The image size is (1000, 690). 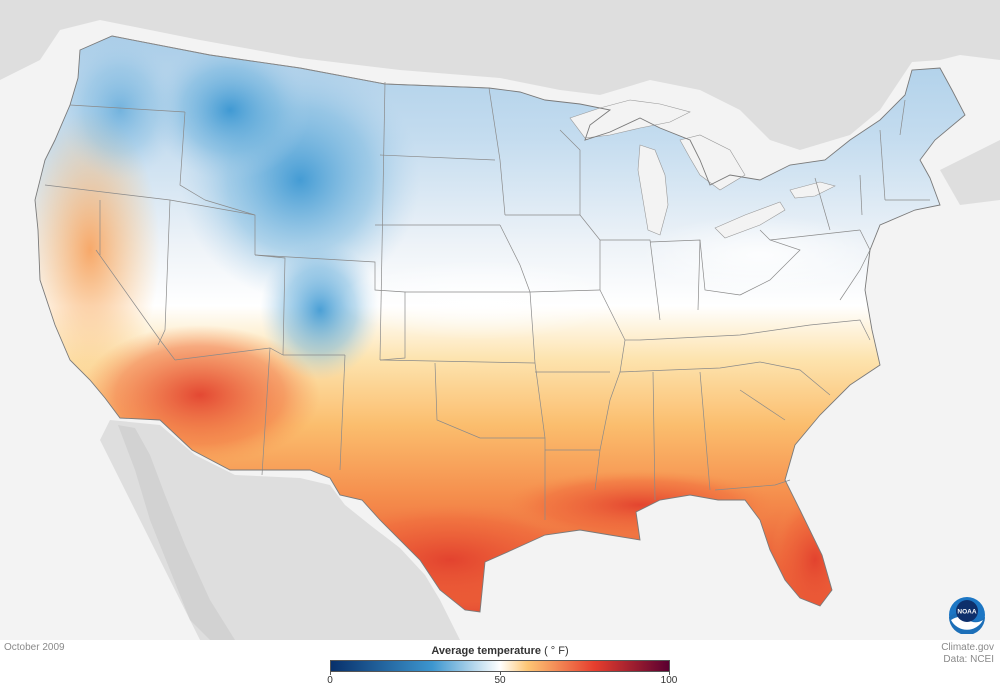 I want to click on legend-ticks: 0 50 100, so click(x=502, y=680).